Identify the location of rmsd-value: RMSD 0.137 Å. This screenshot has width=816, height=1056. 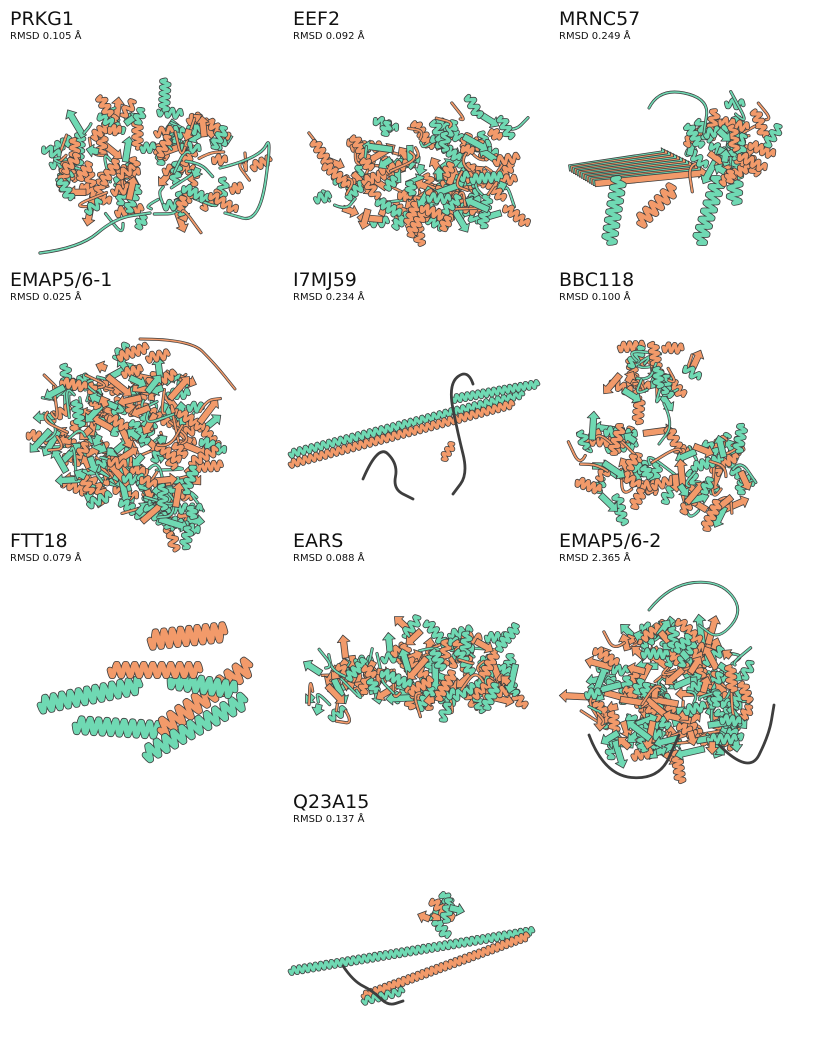
(329, 819).